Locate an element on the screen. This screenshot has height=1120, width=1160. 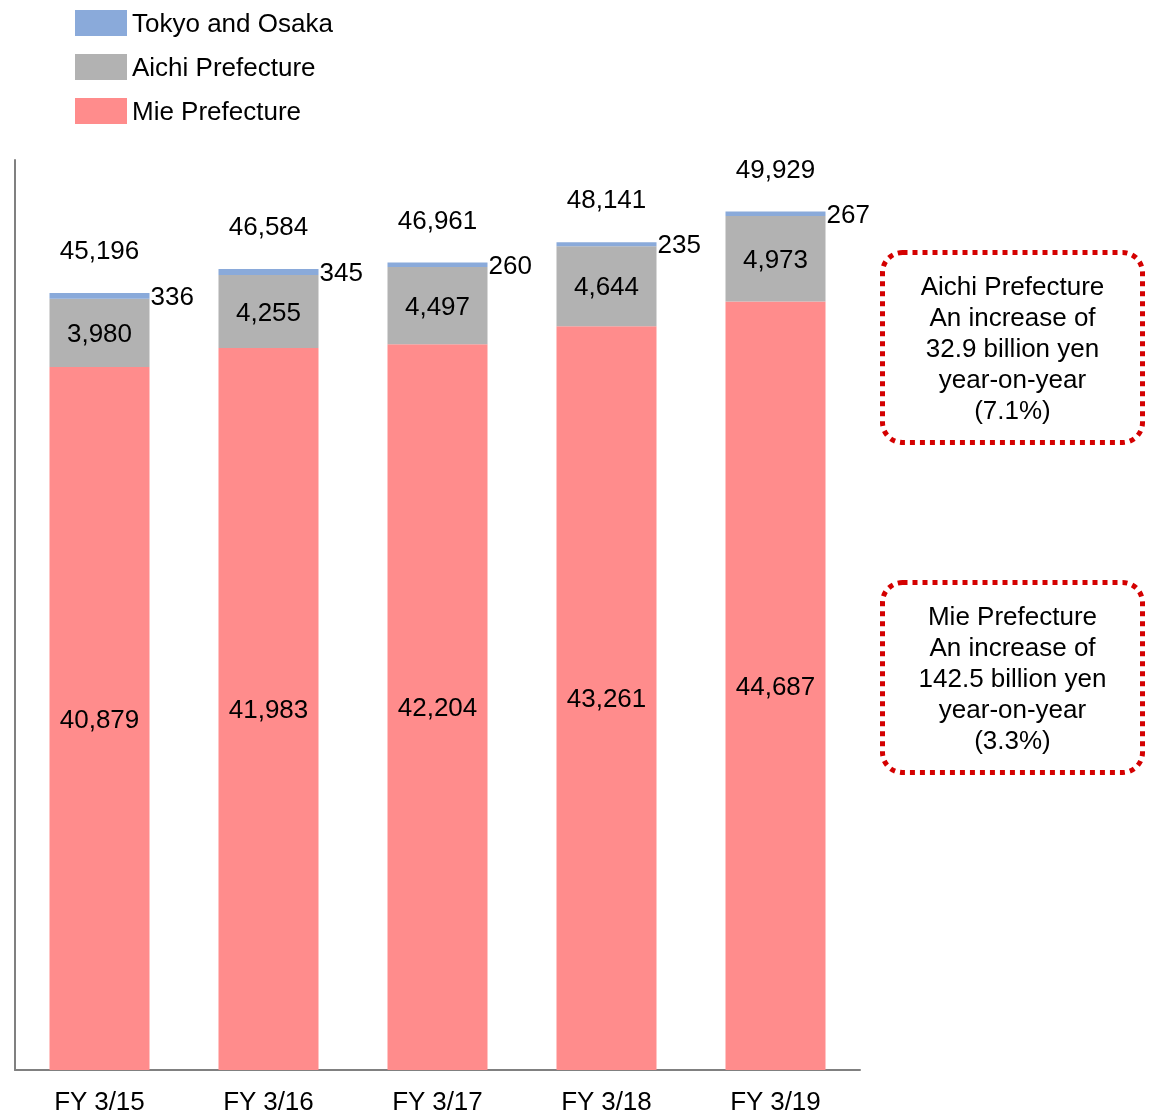
text: Mie Prefecture An increase of 142.5 billion yen year-on-year (3.3%) is located at coordinates (1012, 677).